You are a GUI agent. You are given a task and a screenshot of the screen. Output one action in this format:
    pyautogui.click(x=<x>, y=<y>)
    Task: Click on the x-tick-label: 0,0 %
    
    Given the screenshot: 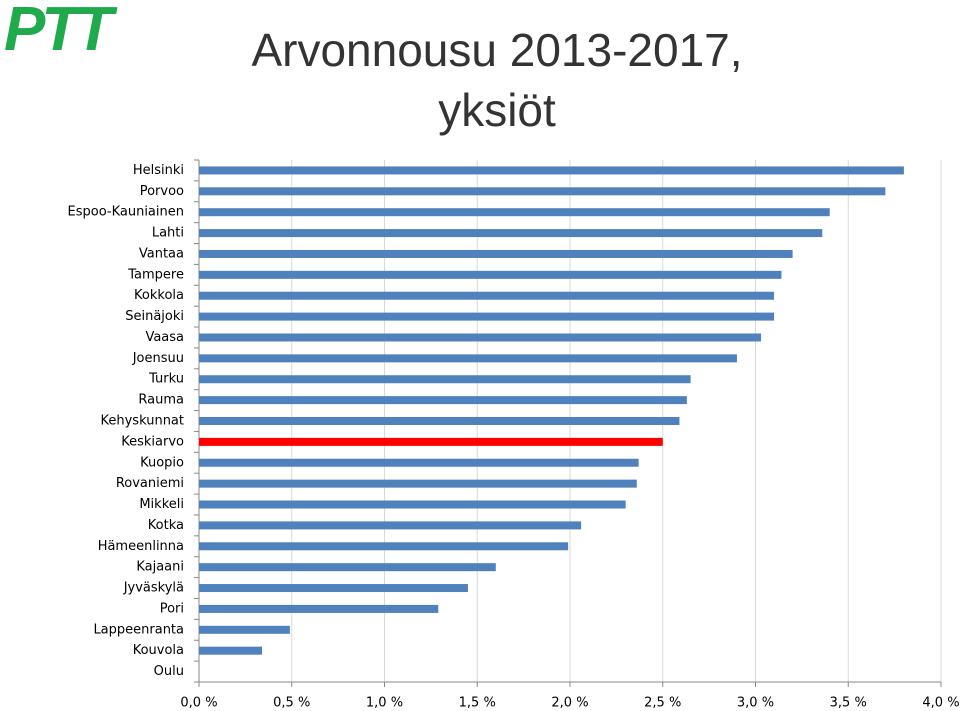 What is the action you would take?
    pyautogui.click(x=198, y=703)
    